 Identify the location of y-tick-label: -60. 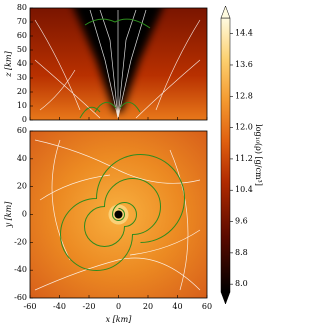
(20, 297).